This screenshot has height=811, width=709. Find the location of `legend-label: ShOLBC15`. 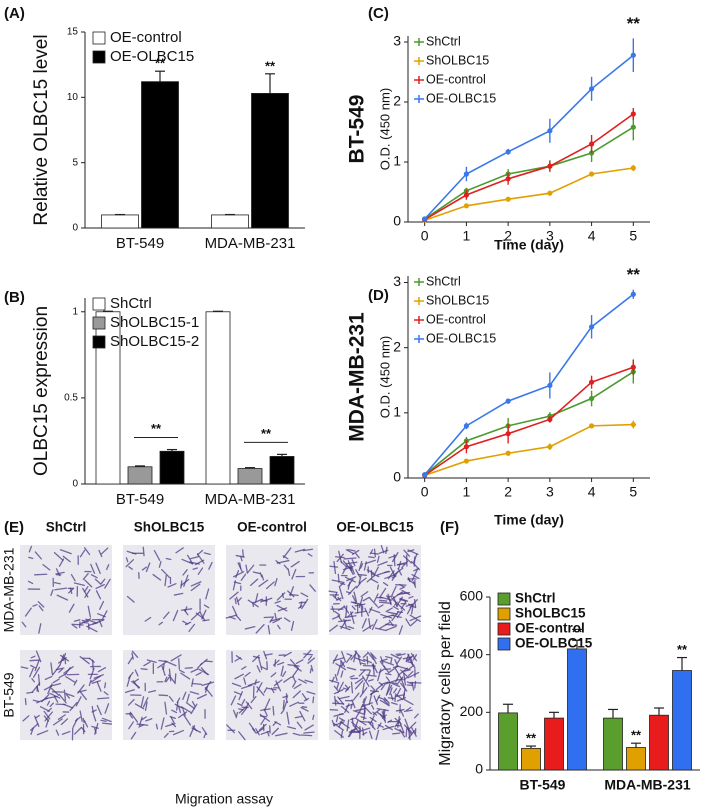

legend-label: ShOLBC15 is located at coordinates (457, 300).